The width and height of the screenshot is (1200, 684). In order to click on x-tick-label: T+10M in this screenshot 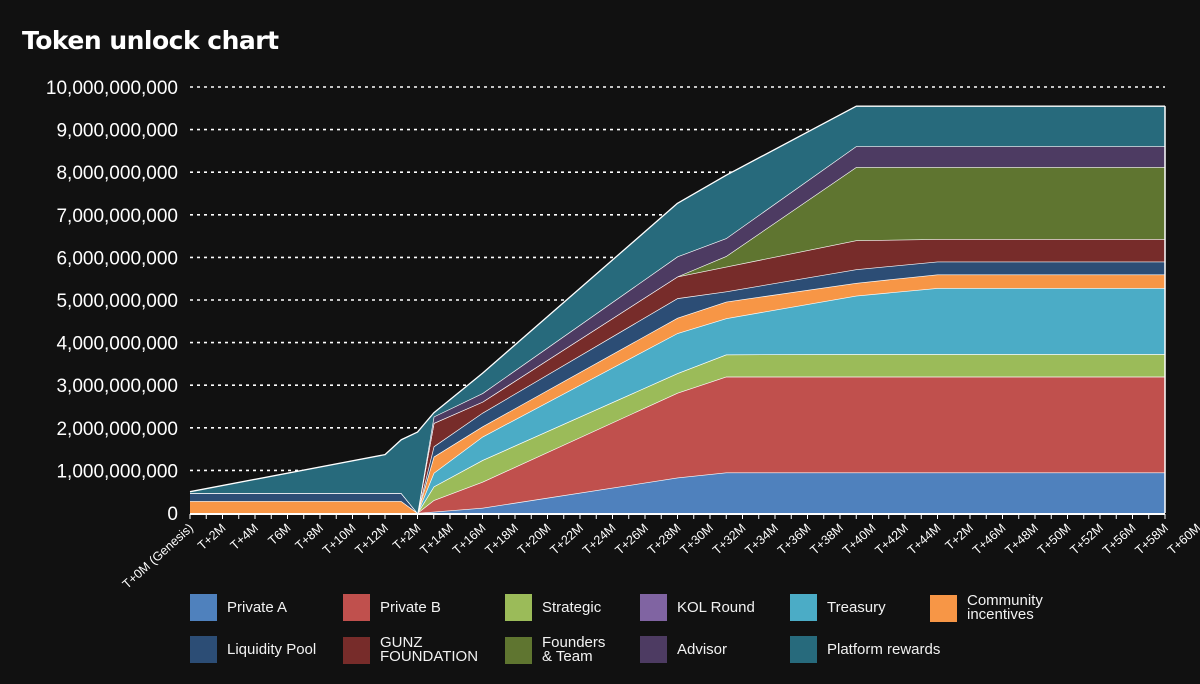, I will do `click(339, 539)`.